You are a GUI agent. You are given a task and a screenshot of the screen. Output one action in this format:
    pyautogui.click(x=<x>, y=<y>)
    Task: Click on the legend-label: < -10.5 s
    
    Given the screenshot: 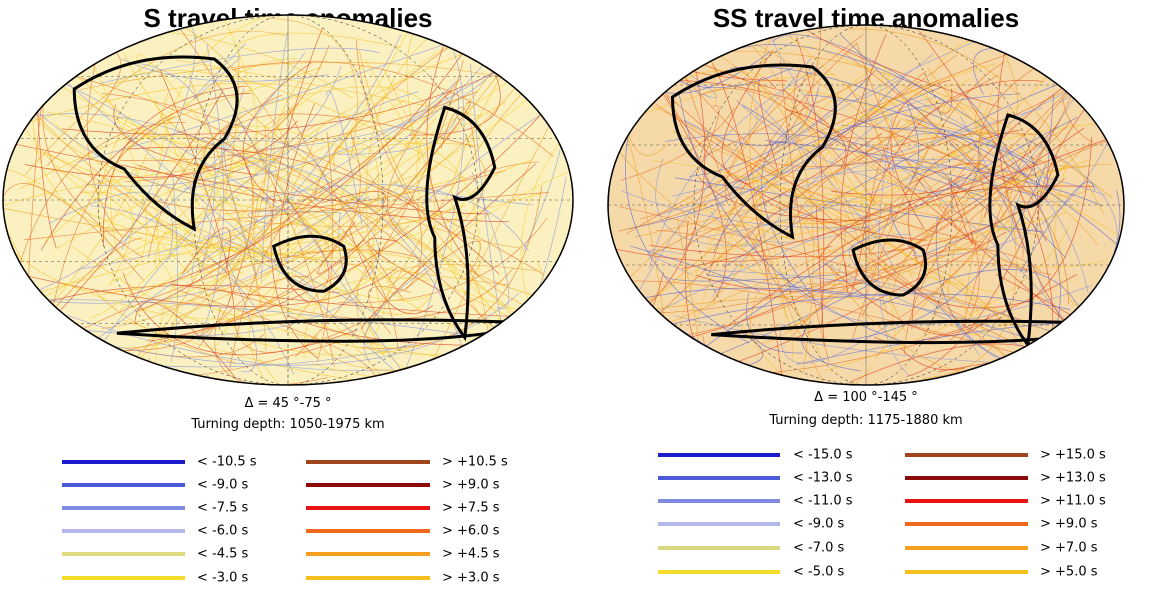 What is the action you would take?
    pyautogui.click(x=227, y=462)
    